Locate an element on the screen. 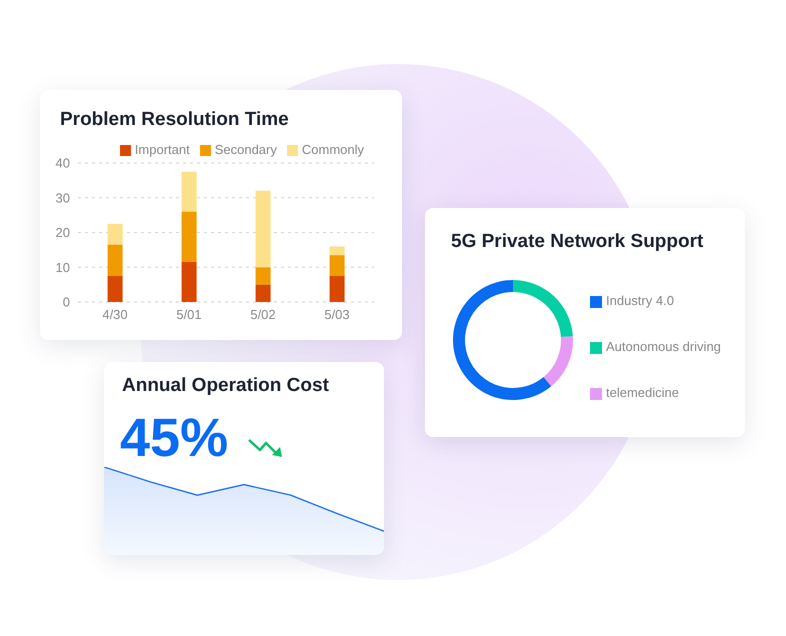 The image size is (786, 636). chart-title: Annual Operation Cost is located at coordinates (225, 386).